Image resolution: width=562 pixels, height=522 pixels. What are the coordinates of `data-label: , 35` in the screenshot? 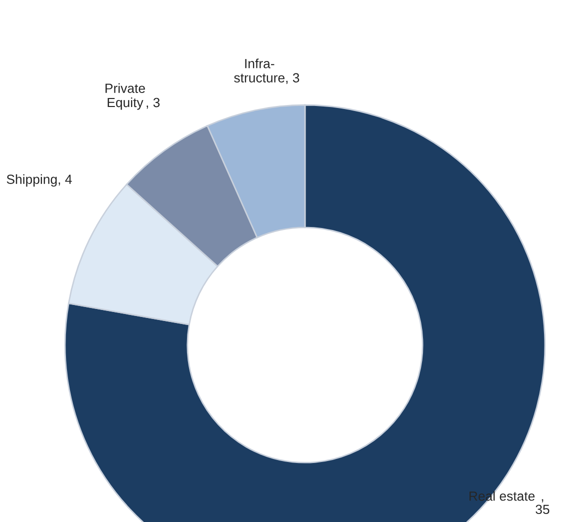 It's located at (543, 506).